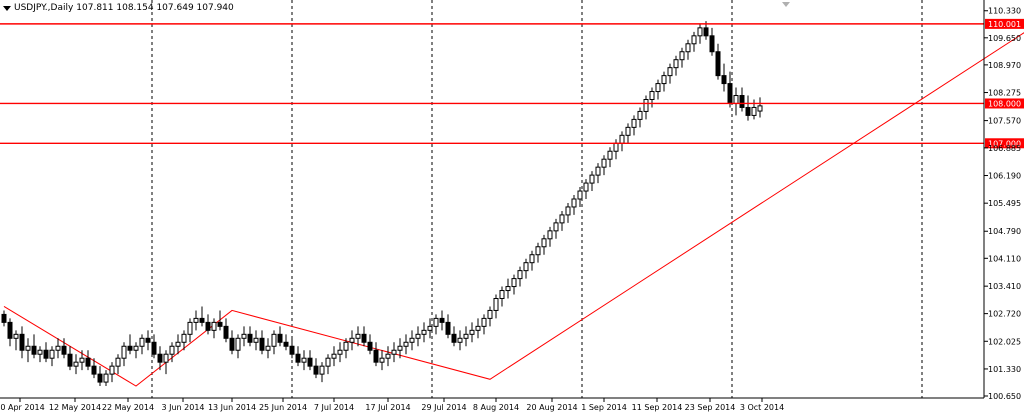 The image size is (1024, 414). I want to click on x-tick-label: 13 Jun 2014, so click(232, 407).